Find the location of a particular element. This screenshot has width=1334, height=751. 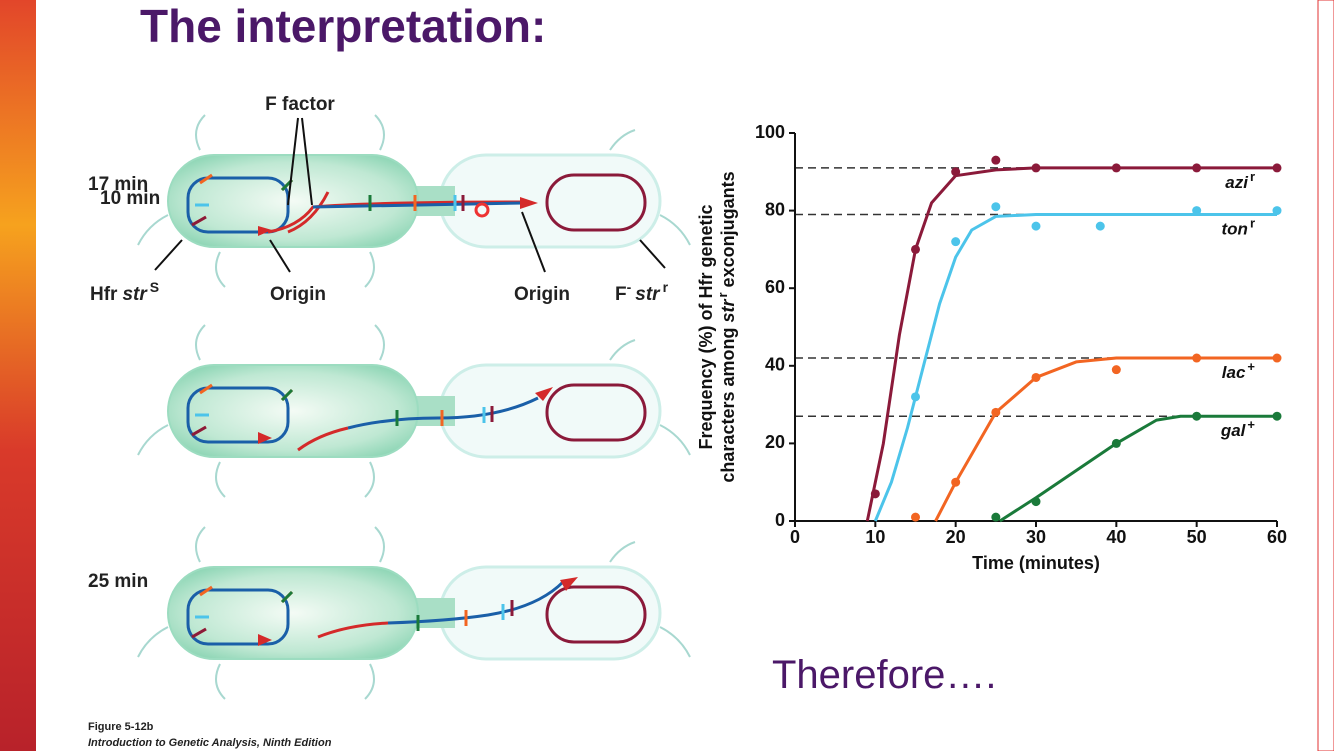

f-factor-label: F factor is located at coordinates (300, 104).